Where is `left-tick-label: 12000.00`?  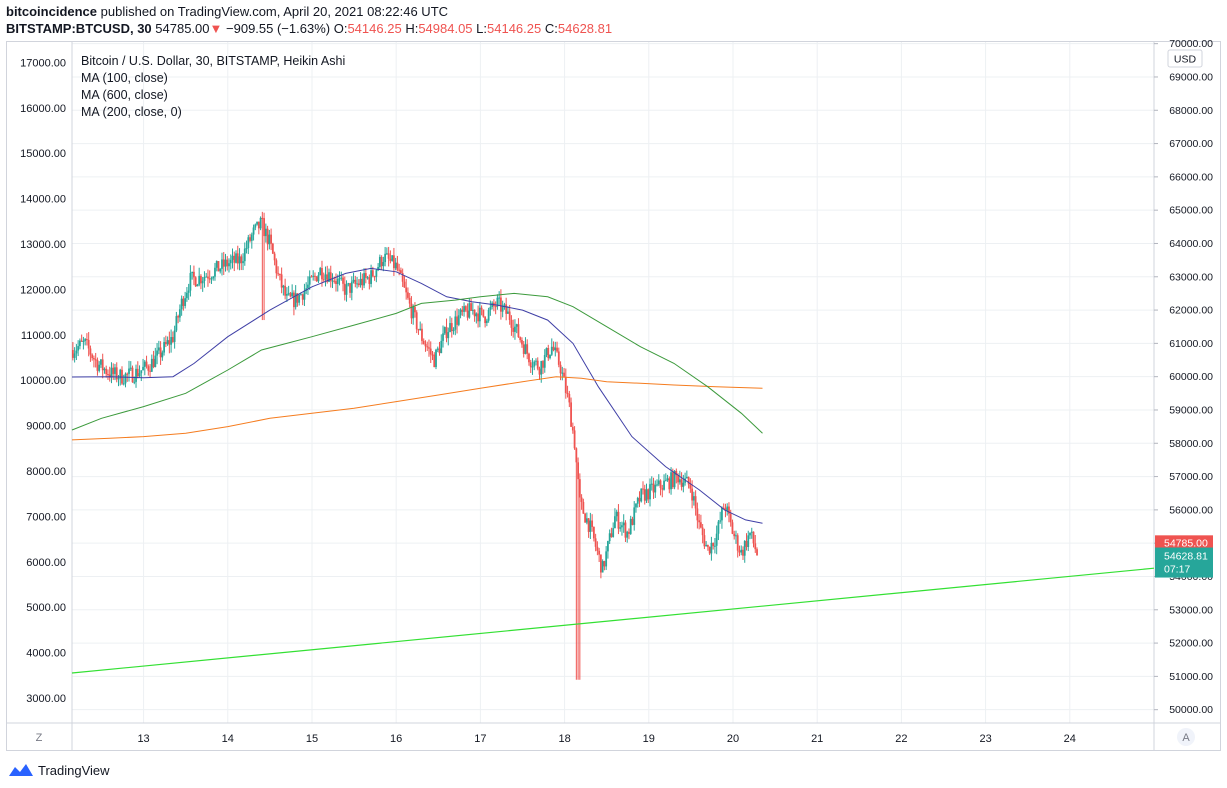
left-tick-label: 12000.00 is located at coordinates (43, 290).